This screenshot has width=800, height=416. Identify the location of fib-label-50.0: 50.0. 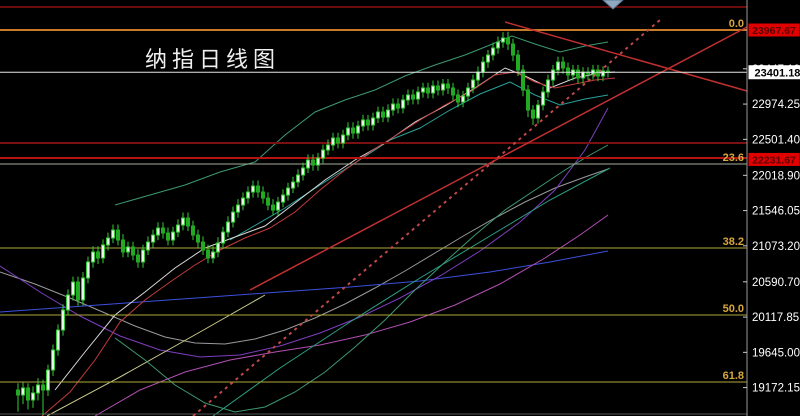
(733, 309).